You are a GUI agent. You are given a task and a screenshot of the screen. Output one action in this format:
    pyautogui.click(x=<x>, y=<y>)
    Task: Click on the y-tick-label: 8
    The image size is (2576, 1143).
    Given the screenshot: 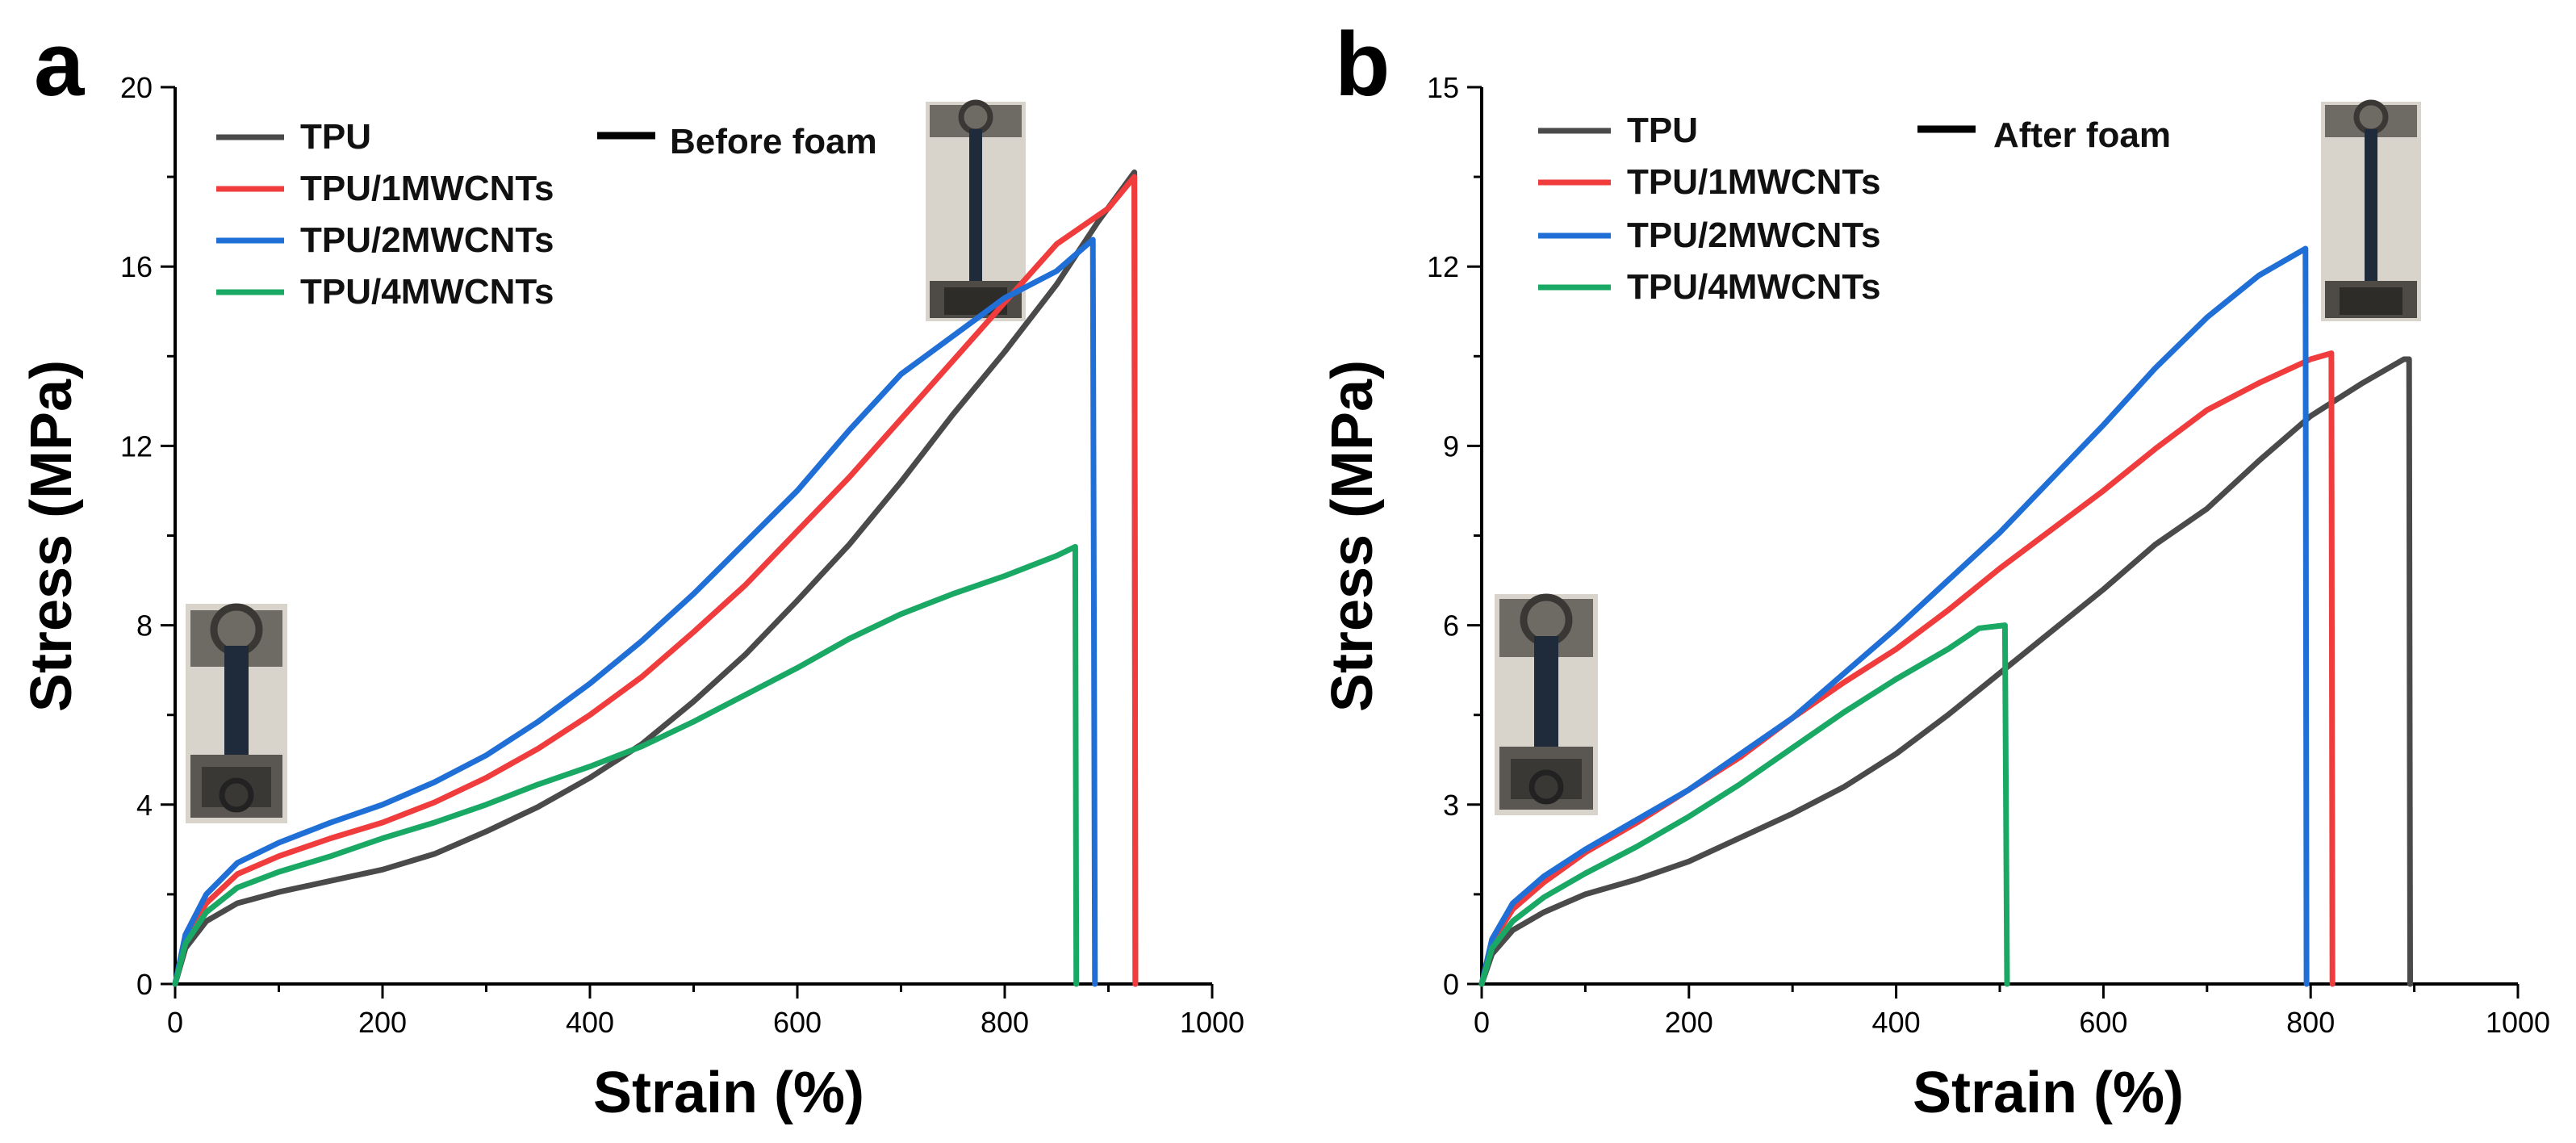 What is the action you would take?
    pyautogui.click(x=144, y=626)
    